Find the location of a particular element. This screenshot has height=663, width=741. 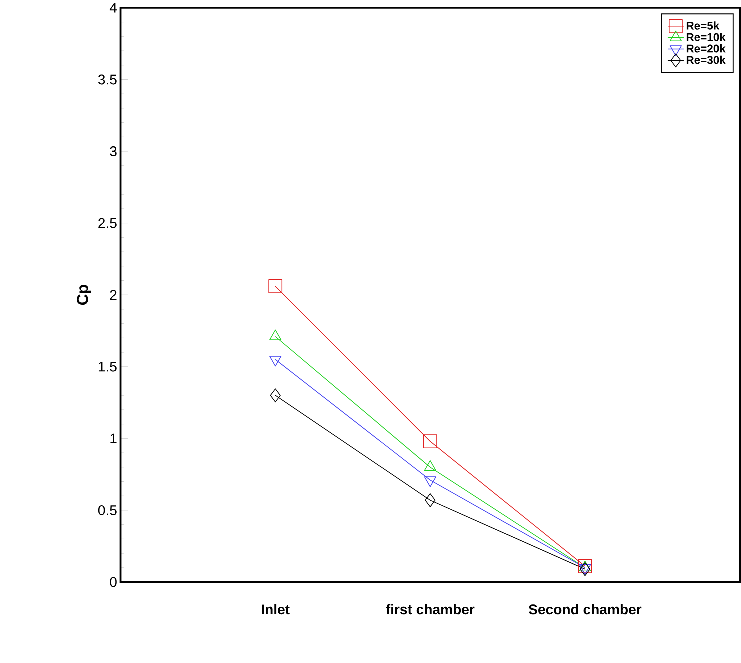

x-tick-label: Second chamber is located at coordinates (585, 609).